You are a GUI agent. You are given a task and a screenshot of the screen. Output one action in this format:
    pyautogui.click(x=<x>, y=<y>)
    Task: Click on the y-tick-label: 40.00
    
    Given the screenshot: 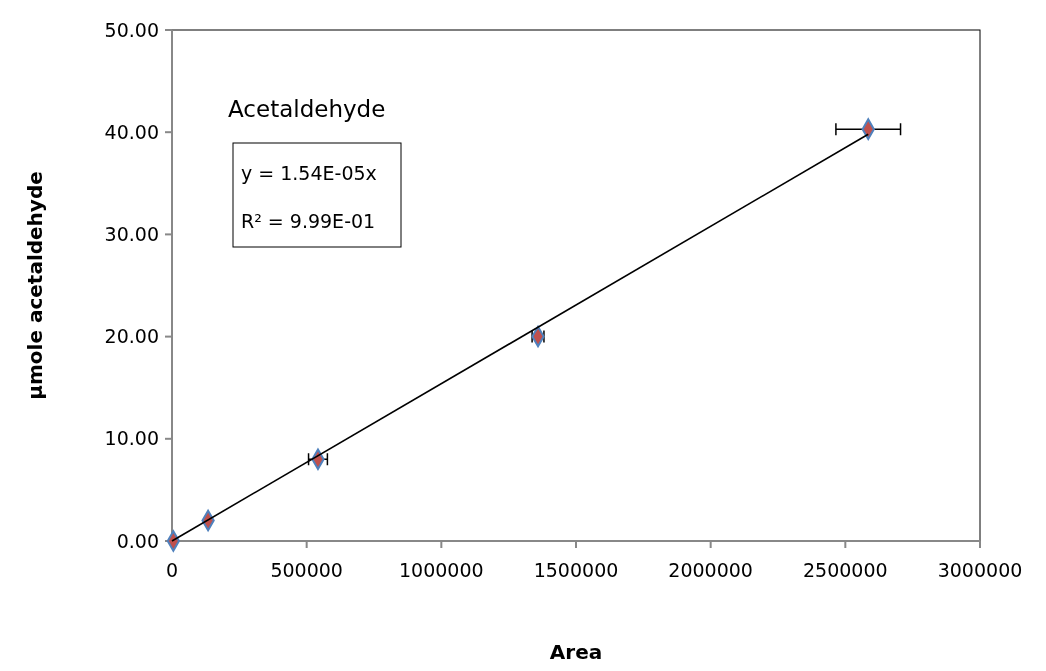 What is the action you would take?
    pyautogui.click(x=131, y=131)
    